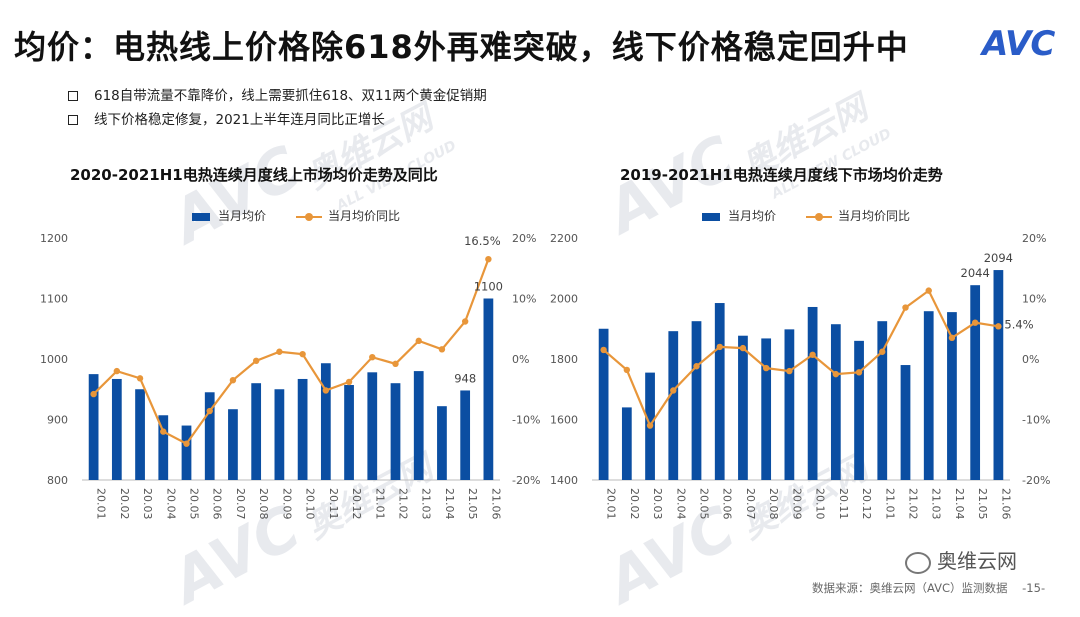 The width and height of the screenshot is (1080, 617). I want to click on wechat-account: 奥维云网, so click(961, 559).